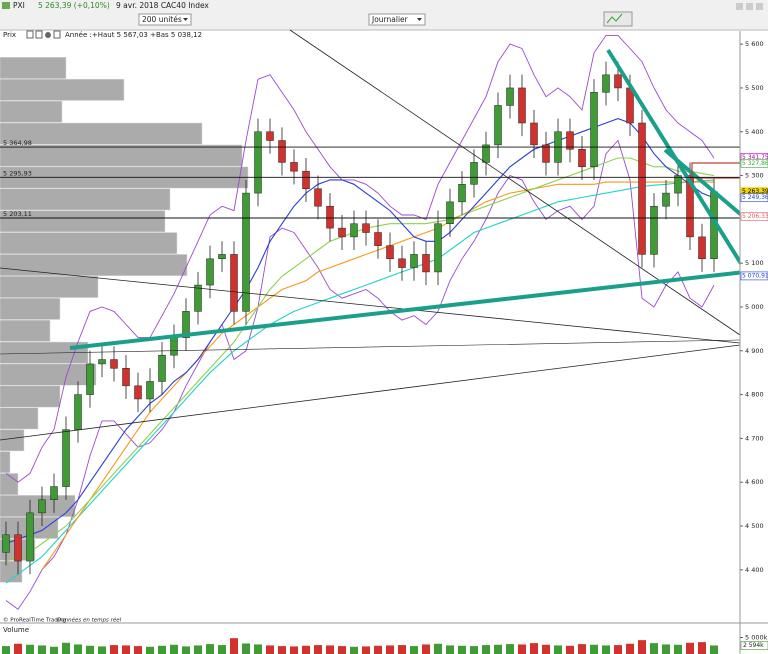 This screenshot has height=654, width=768. I want to click on zone-box, so click(718, 170).